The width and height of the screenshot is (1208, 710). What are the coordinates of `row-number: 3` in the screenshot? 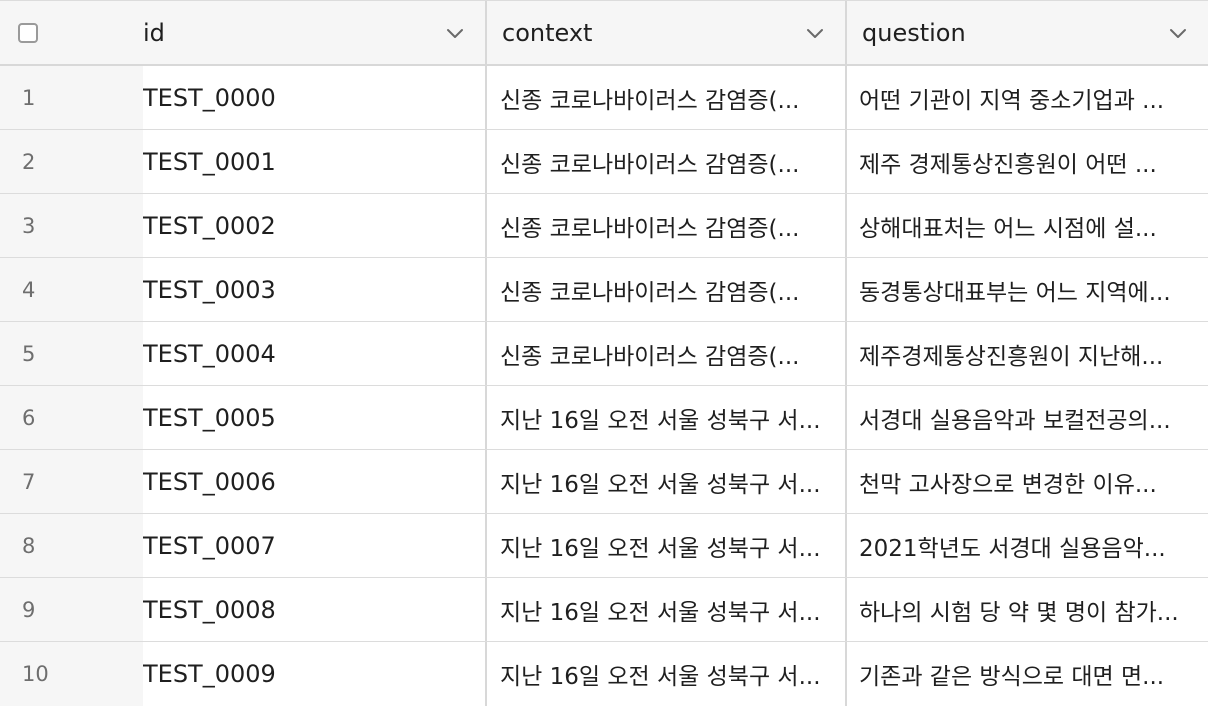 It's located at (71, 225).